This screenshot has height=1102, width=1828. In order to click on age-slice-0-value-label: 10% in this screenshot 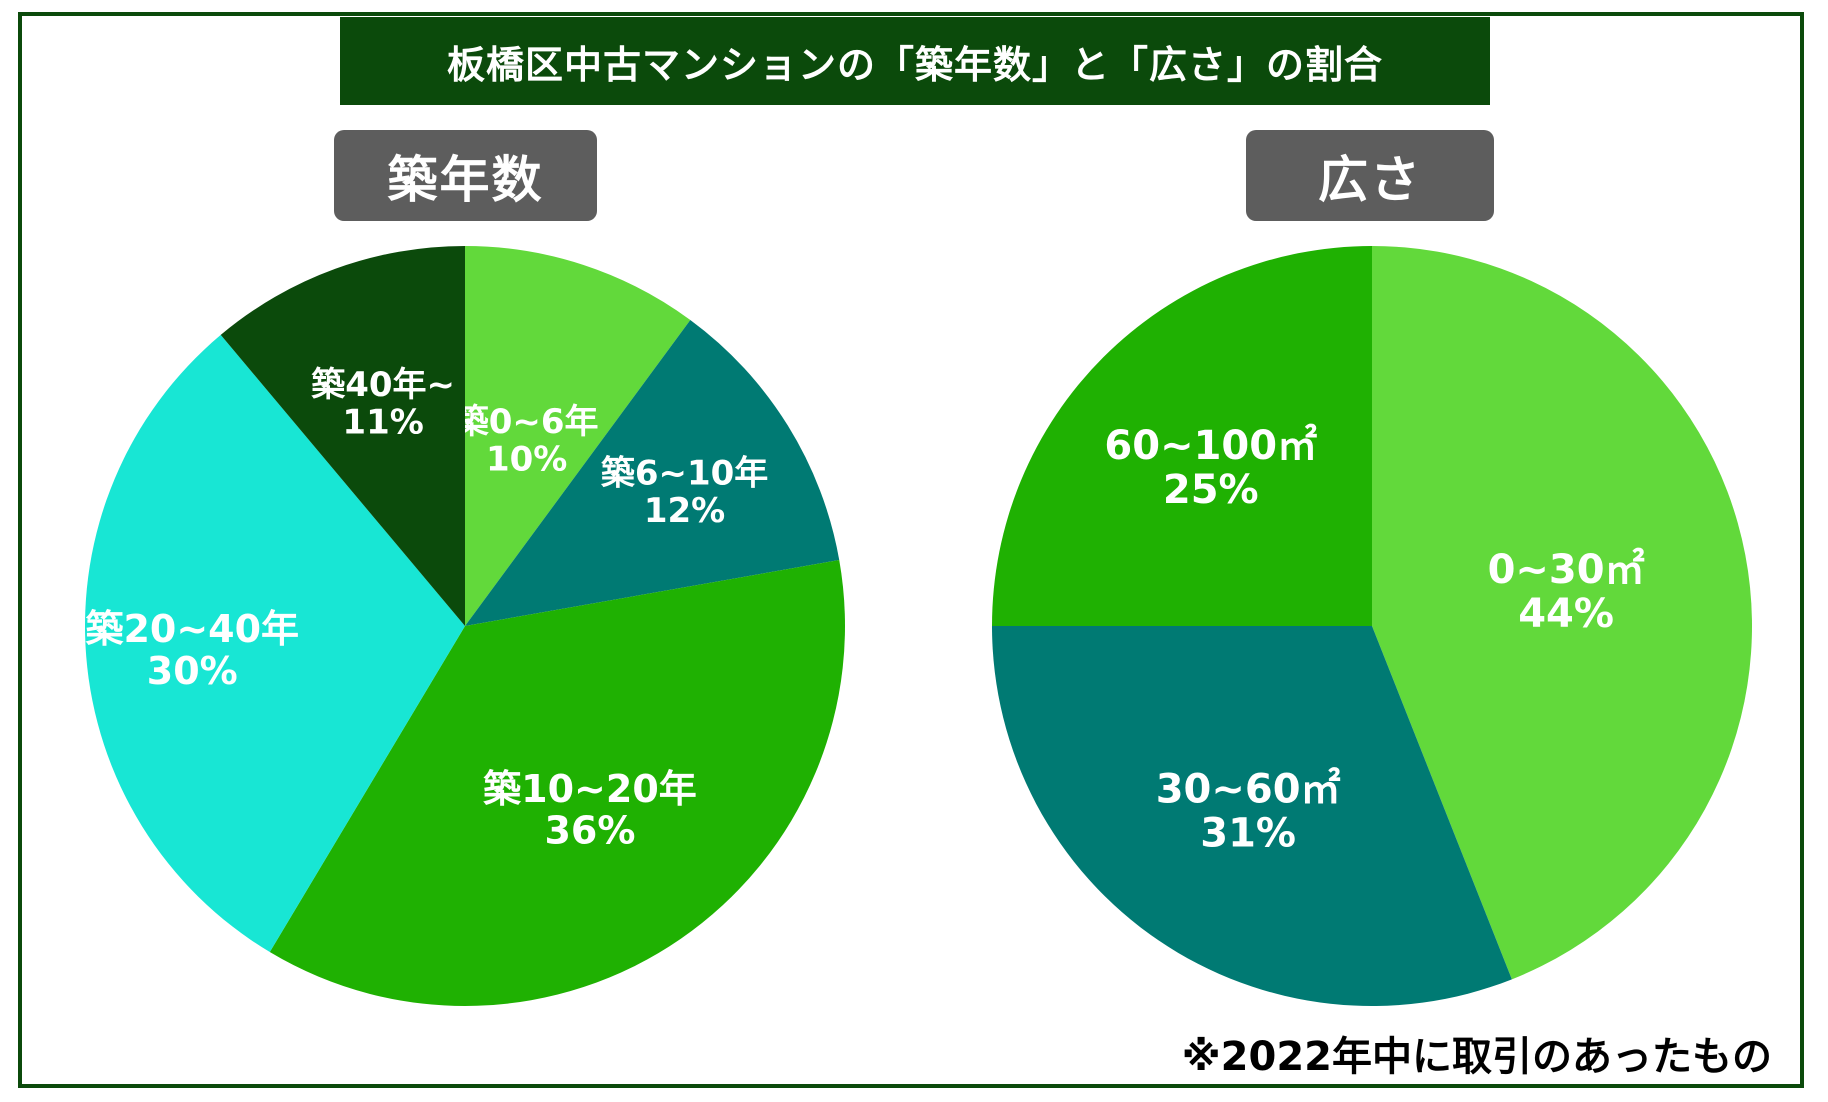, I will do `click(526, 460)`.